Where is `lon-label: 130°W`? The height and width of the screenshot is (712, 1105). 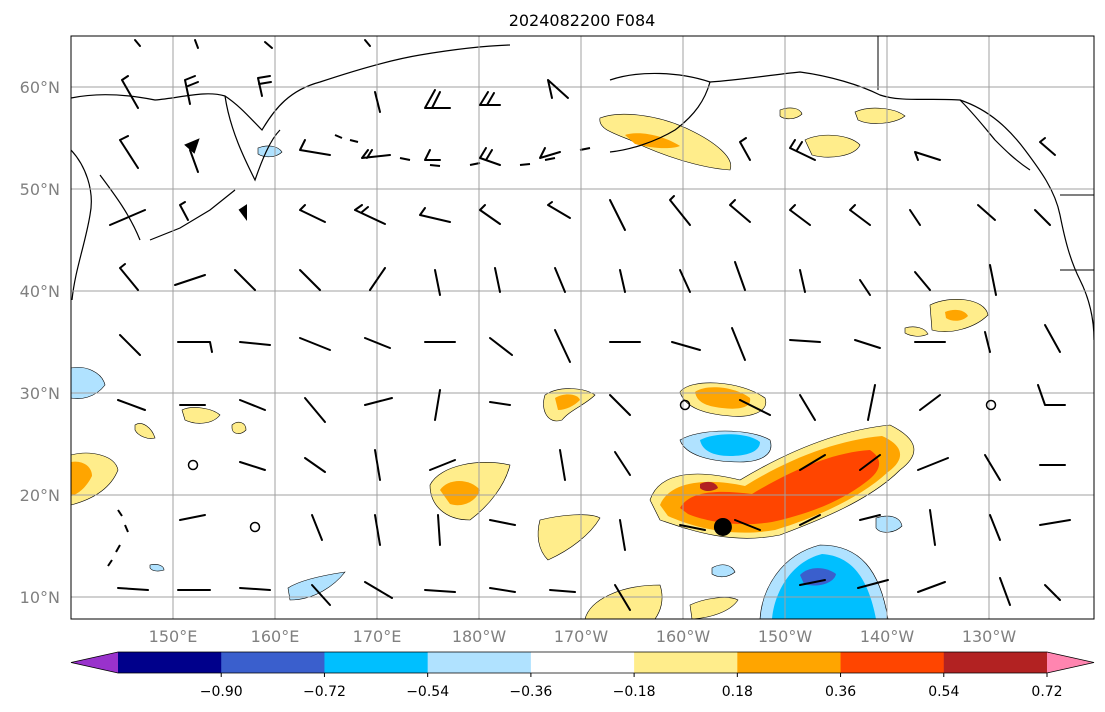 lon-label: 130°W is located at coordinates (989, 636).